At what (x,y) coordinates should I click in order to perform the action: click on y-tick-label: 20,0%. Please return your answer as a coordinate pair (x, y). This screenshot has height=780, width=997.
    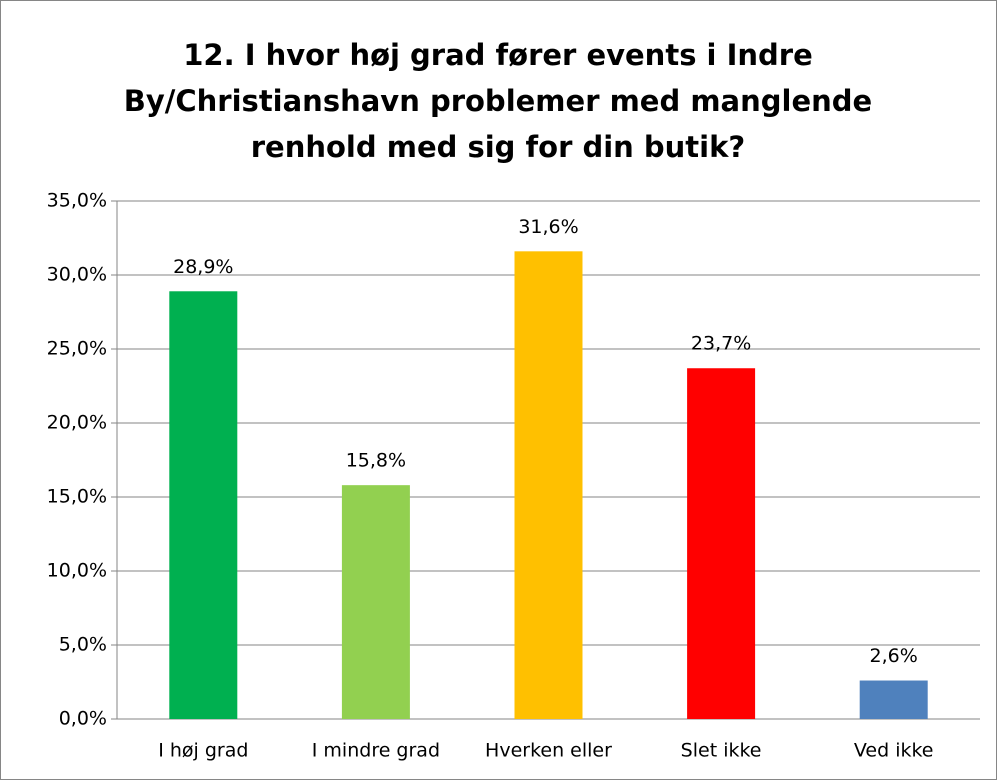
    Looking at the image, I should click on (77, 423).